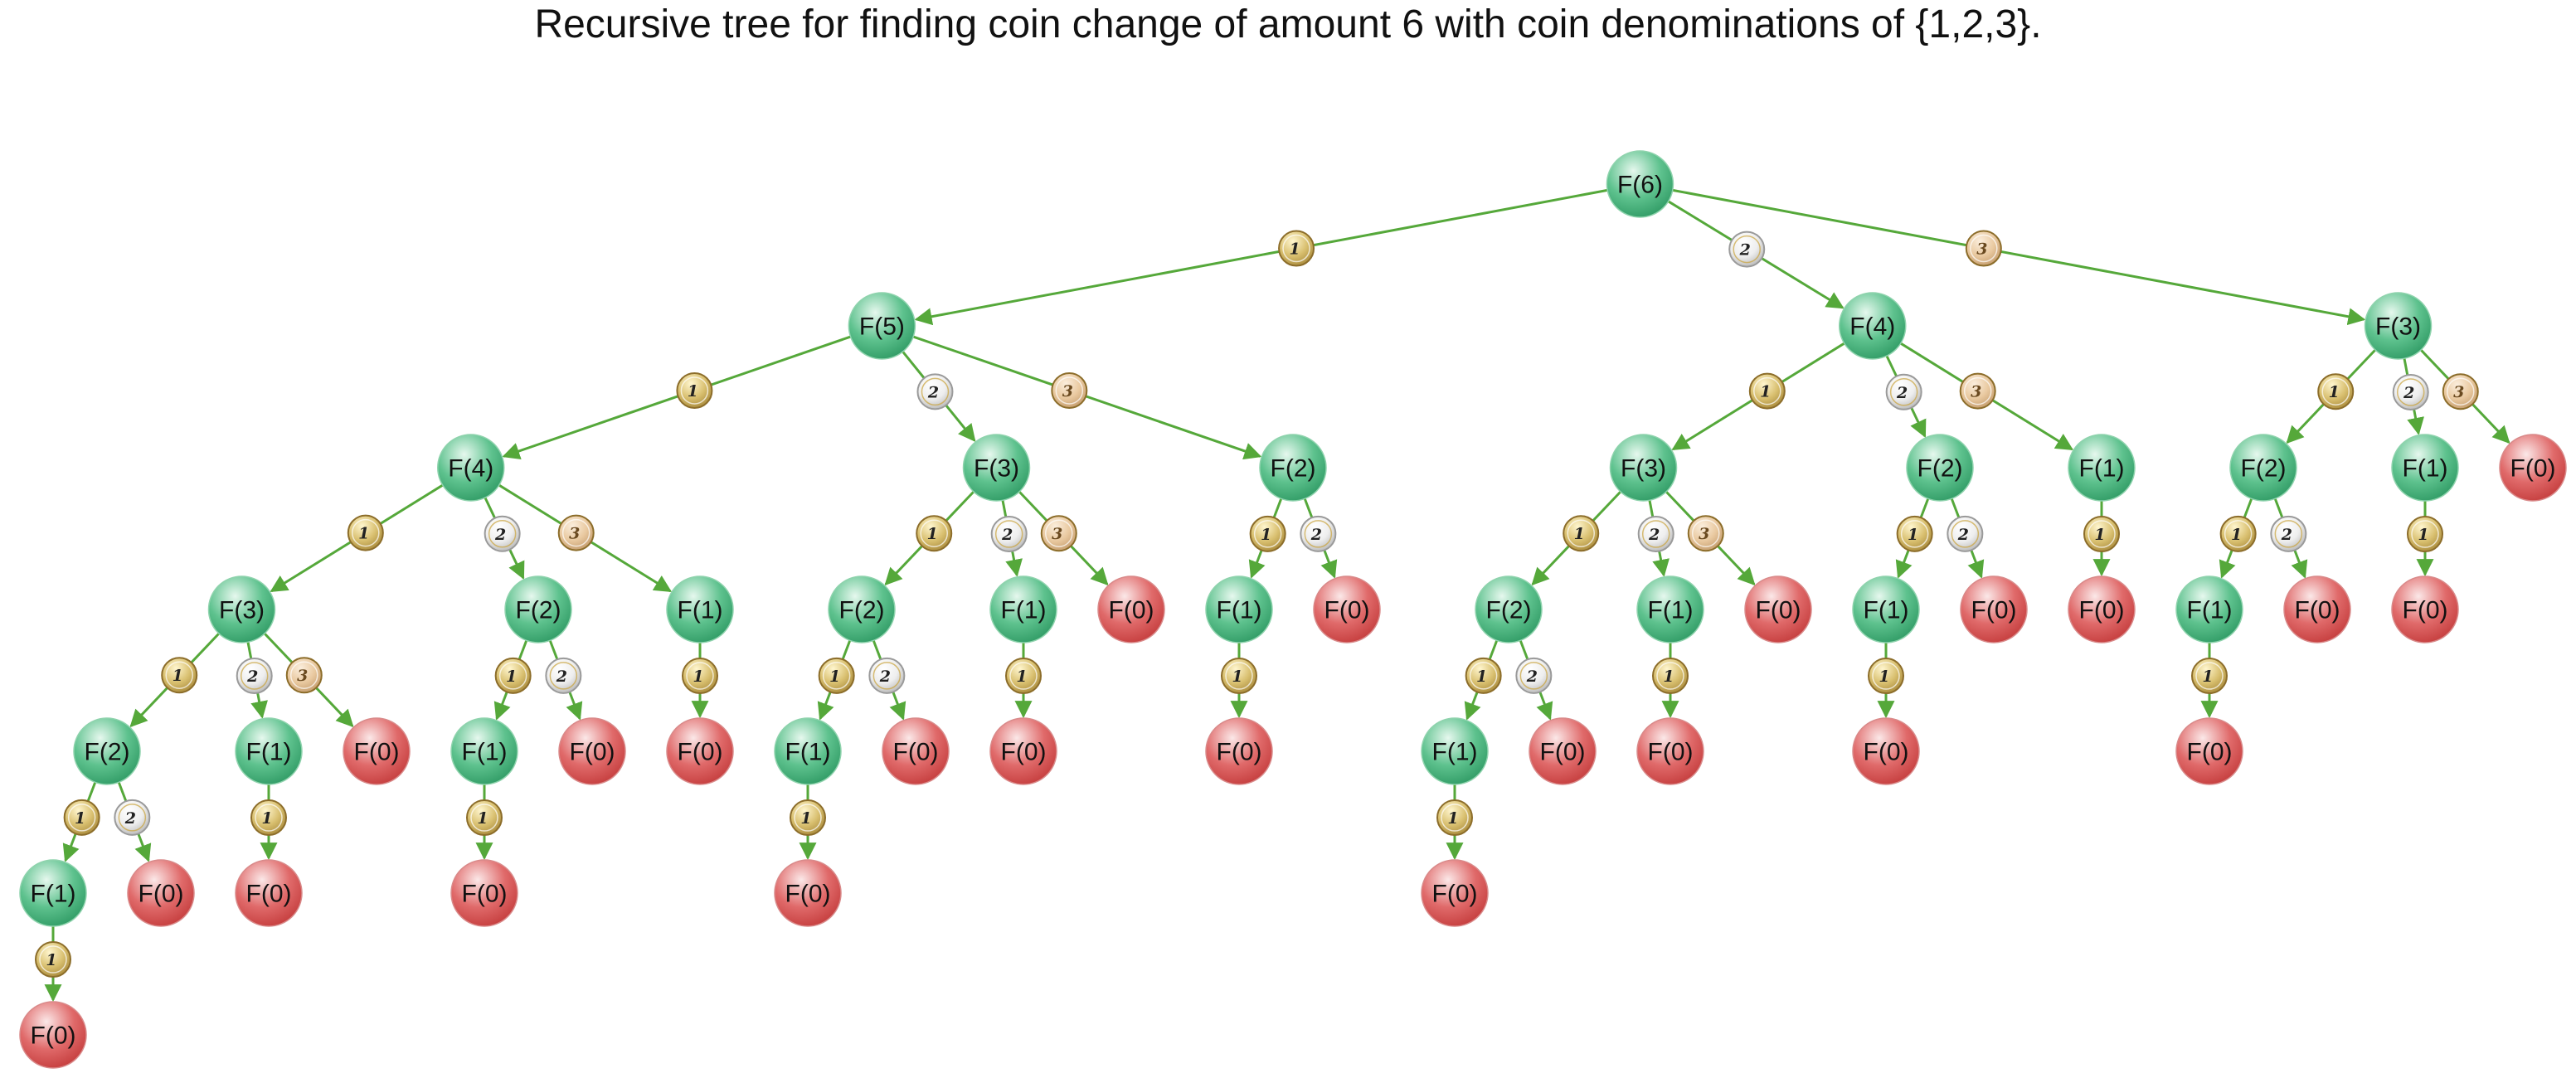  I want to click on node-label: F(2), so click(2264, 469).